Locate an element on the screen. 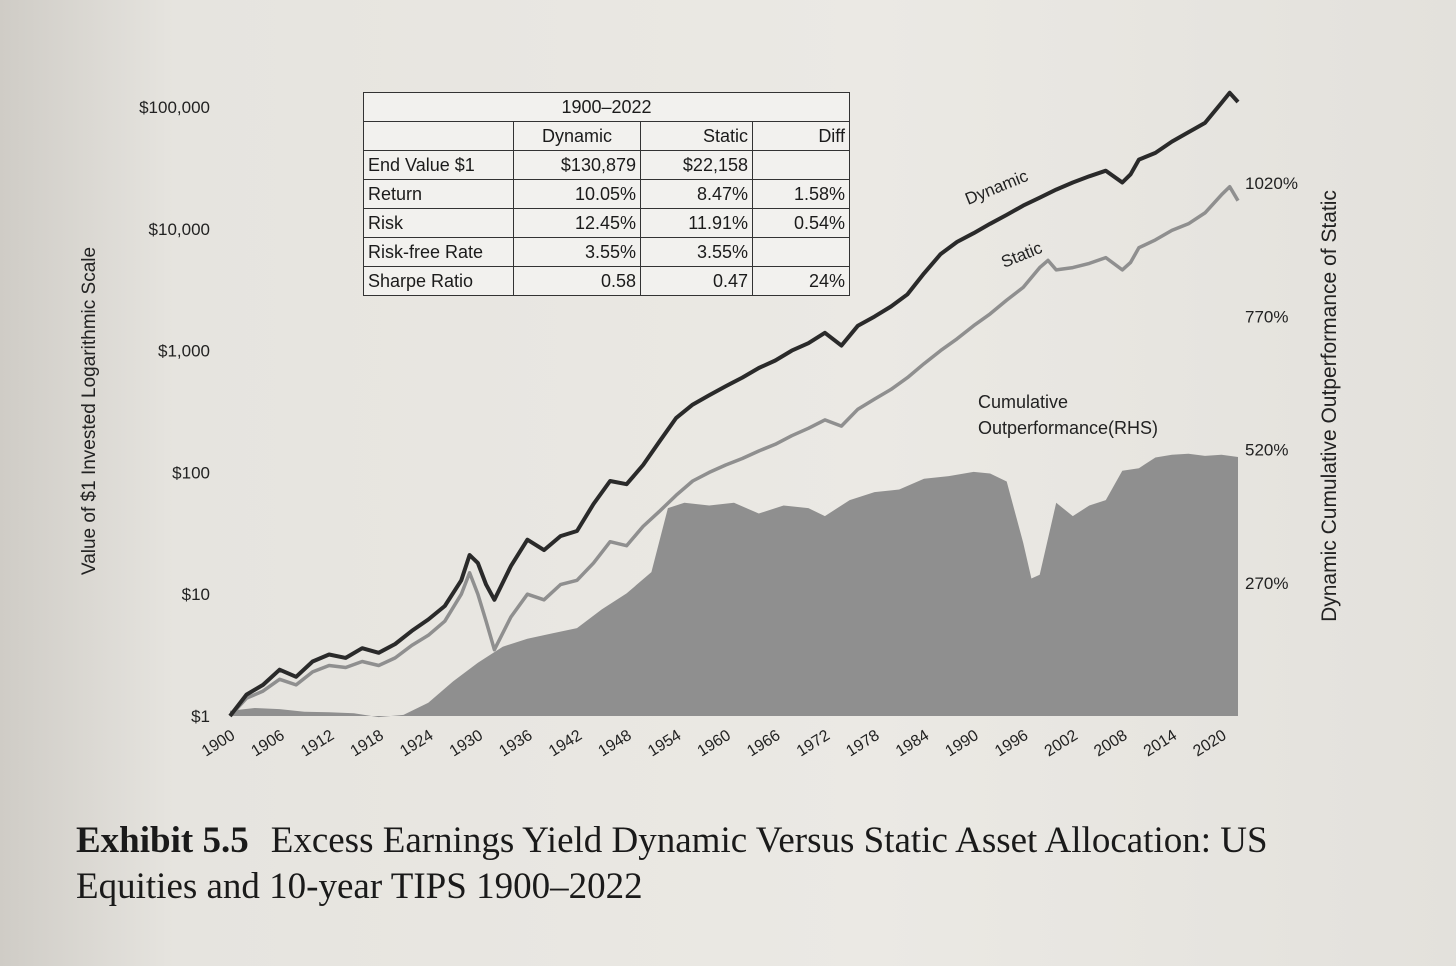 This screenshot has width=1456, height=966. table-cell: 11.91% is located at coordinates (696, 223).